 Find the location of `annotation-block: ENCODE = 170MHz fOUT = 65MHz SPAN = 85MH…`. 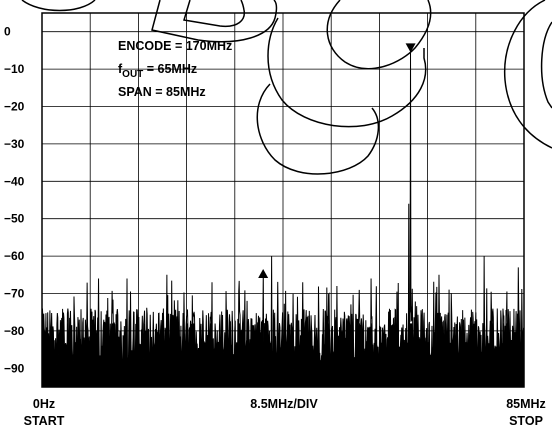

annotation-block: ENCODE = 170MHz fOUT = 65MHz SPAN = 85MH… is located at coordinates (175, 69).